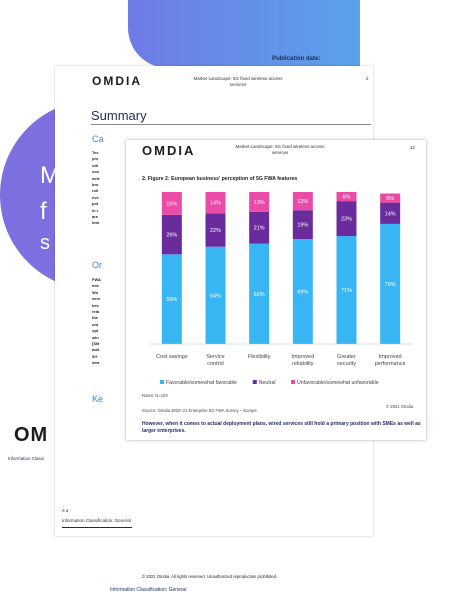 The width and height of the screenshot is (461, 599). I want to click on cover-letter-3: s, so click(45, 243).